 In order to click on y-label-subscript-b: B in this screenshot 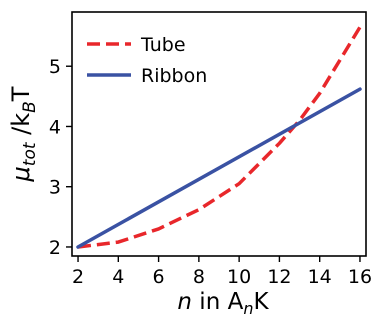, I will do `click(30, 107)`.